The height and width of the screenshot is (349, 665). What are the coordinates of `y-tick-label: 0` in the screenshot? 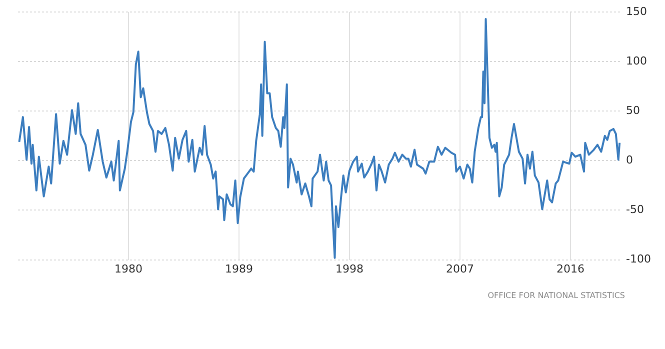 It's located at (630, 160).